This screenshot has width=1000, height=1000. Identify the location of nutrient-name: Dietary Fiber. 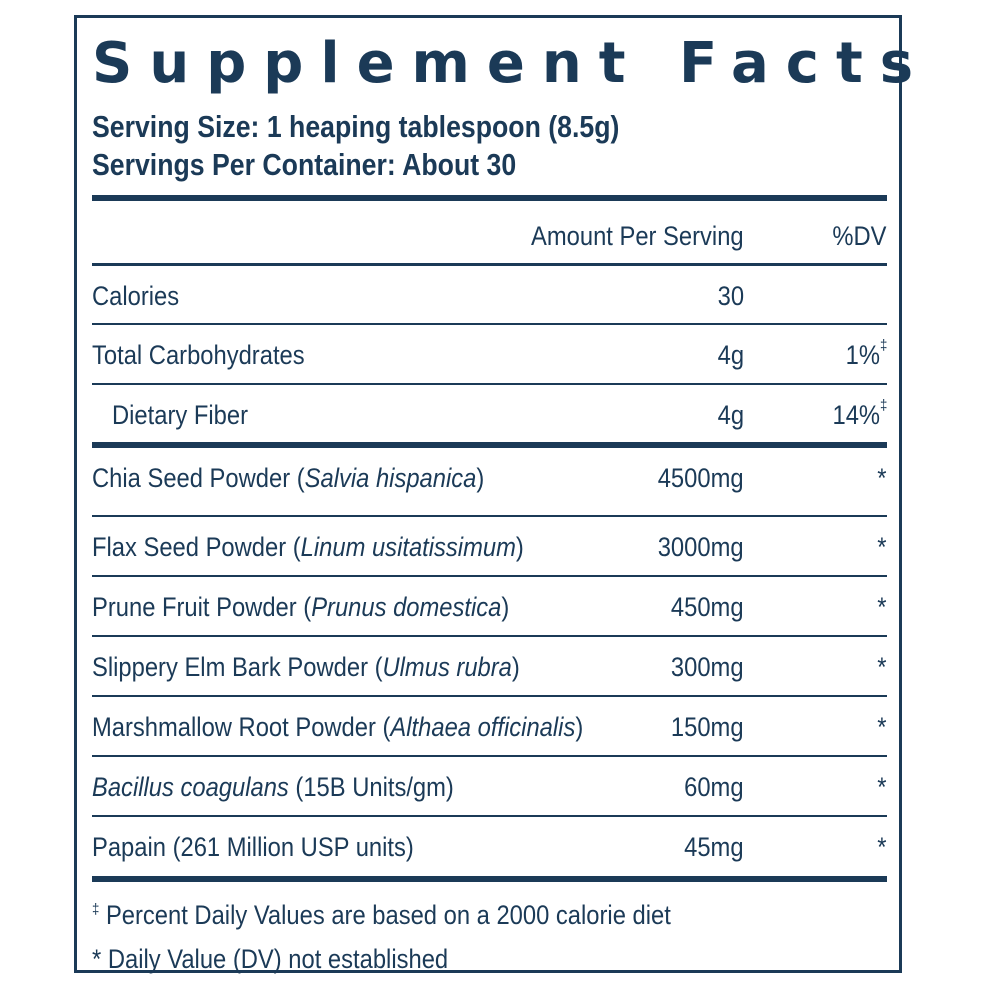
(180, 415).